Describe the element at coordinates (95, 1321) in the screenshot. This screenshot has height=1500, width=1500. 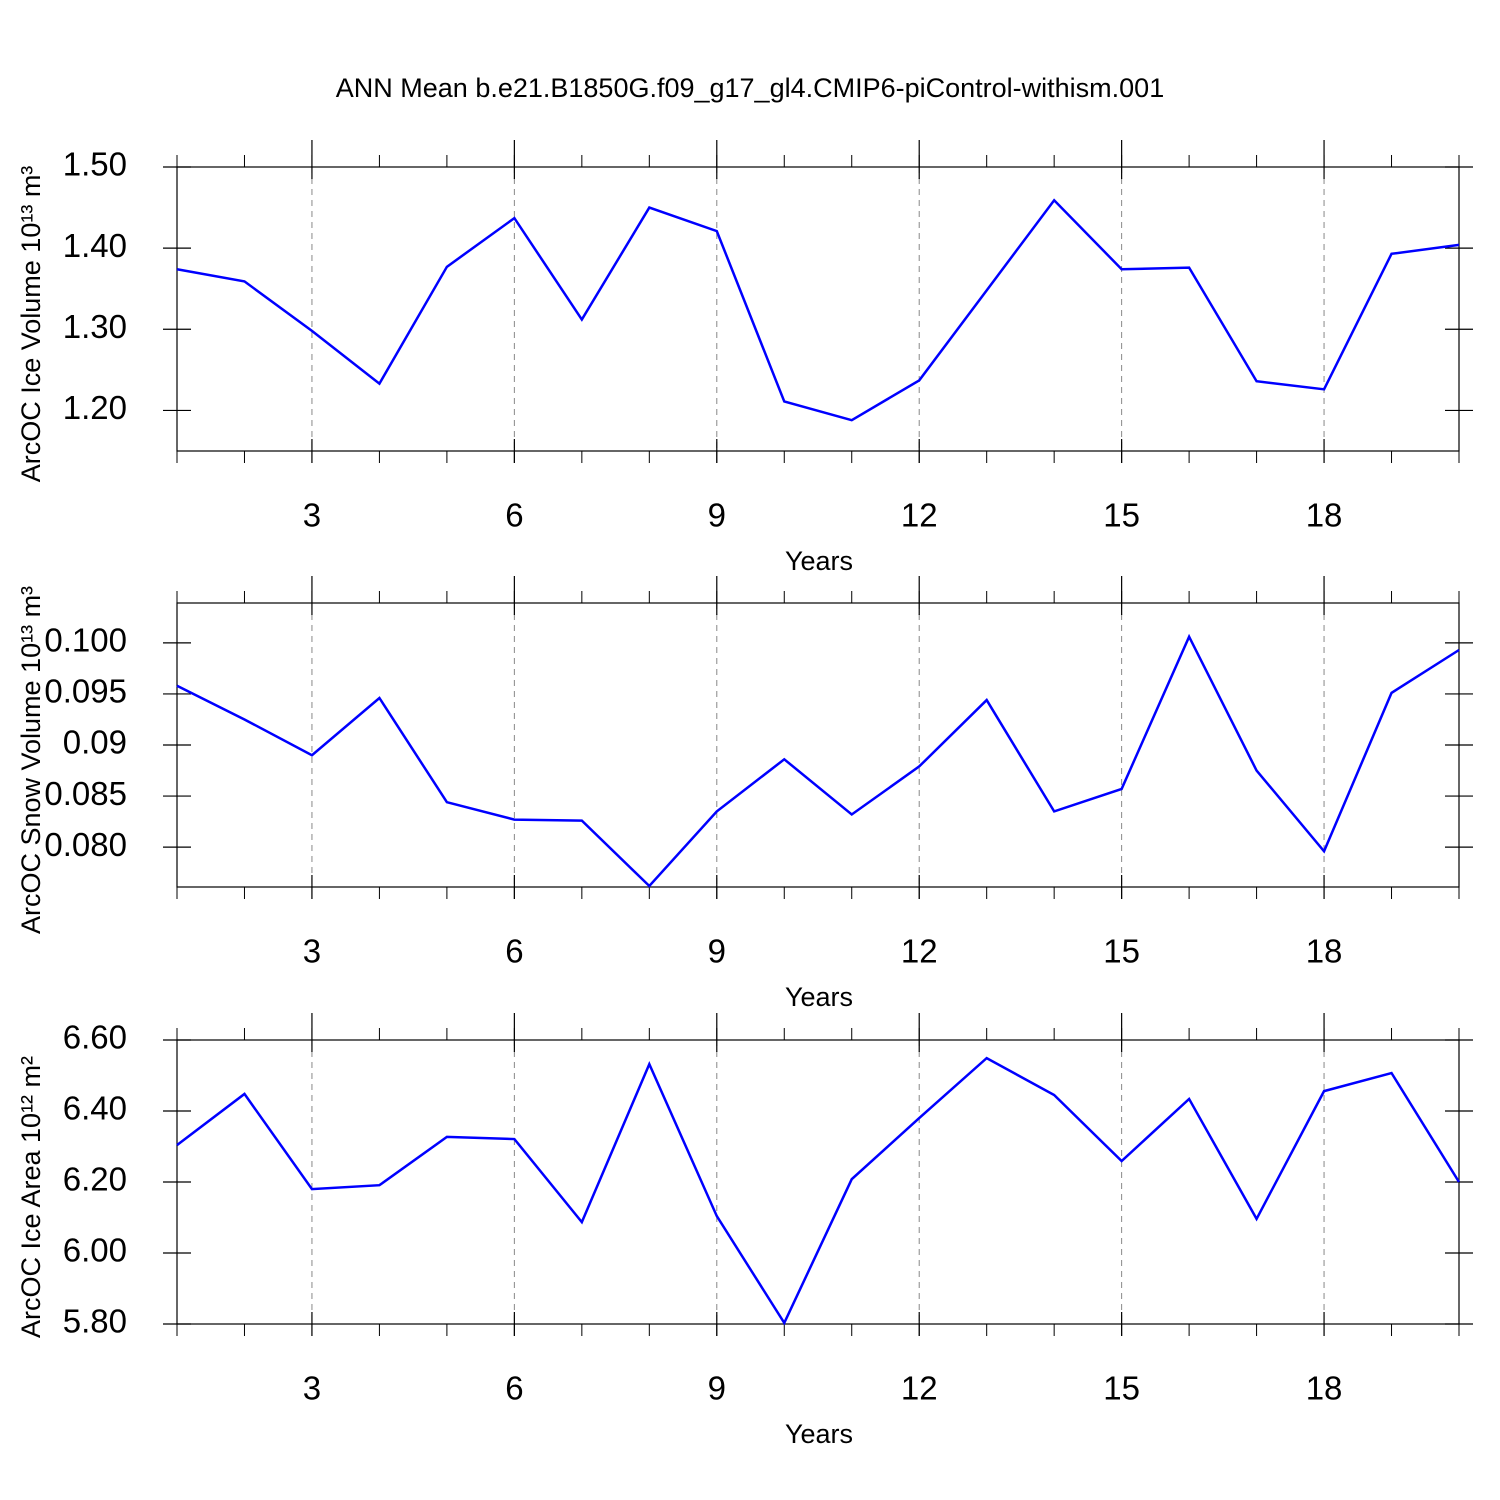
I see `y-tick-label: 5.80` at that location.